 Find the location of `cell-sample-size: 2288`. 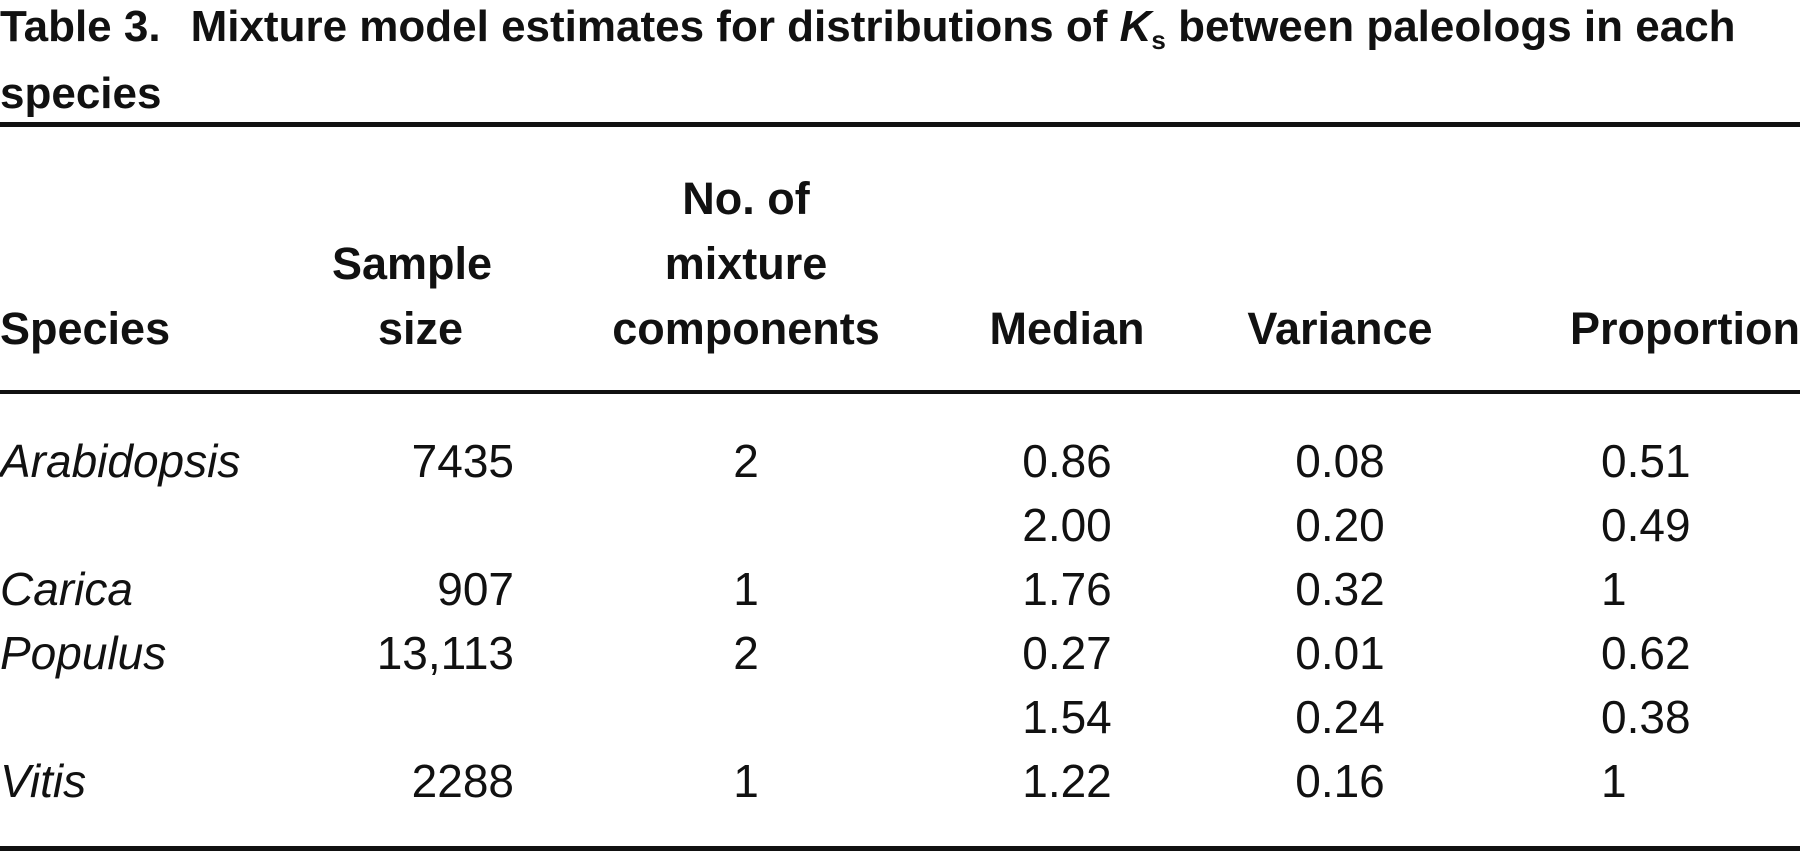

cell-sample-size: 2288 is located at coordinates (462, 781).